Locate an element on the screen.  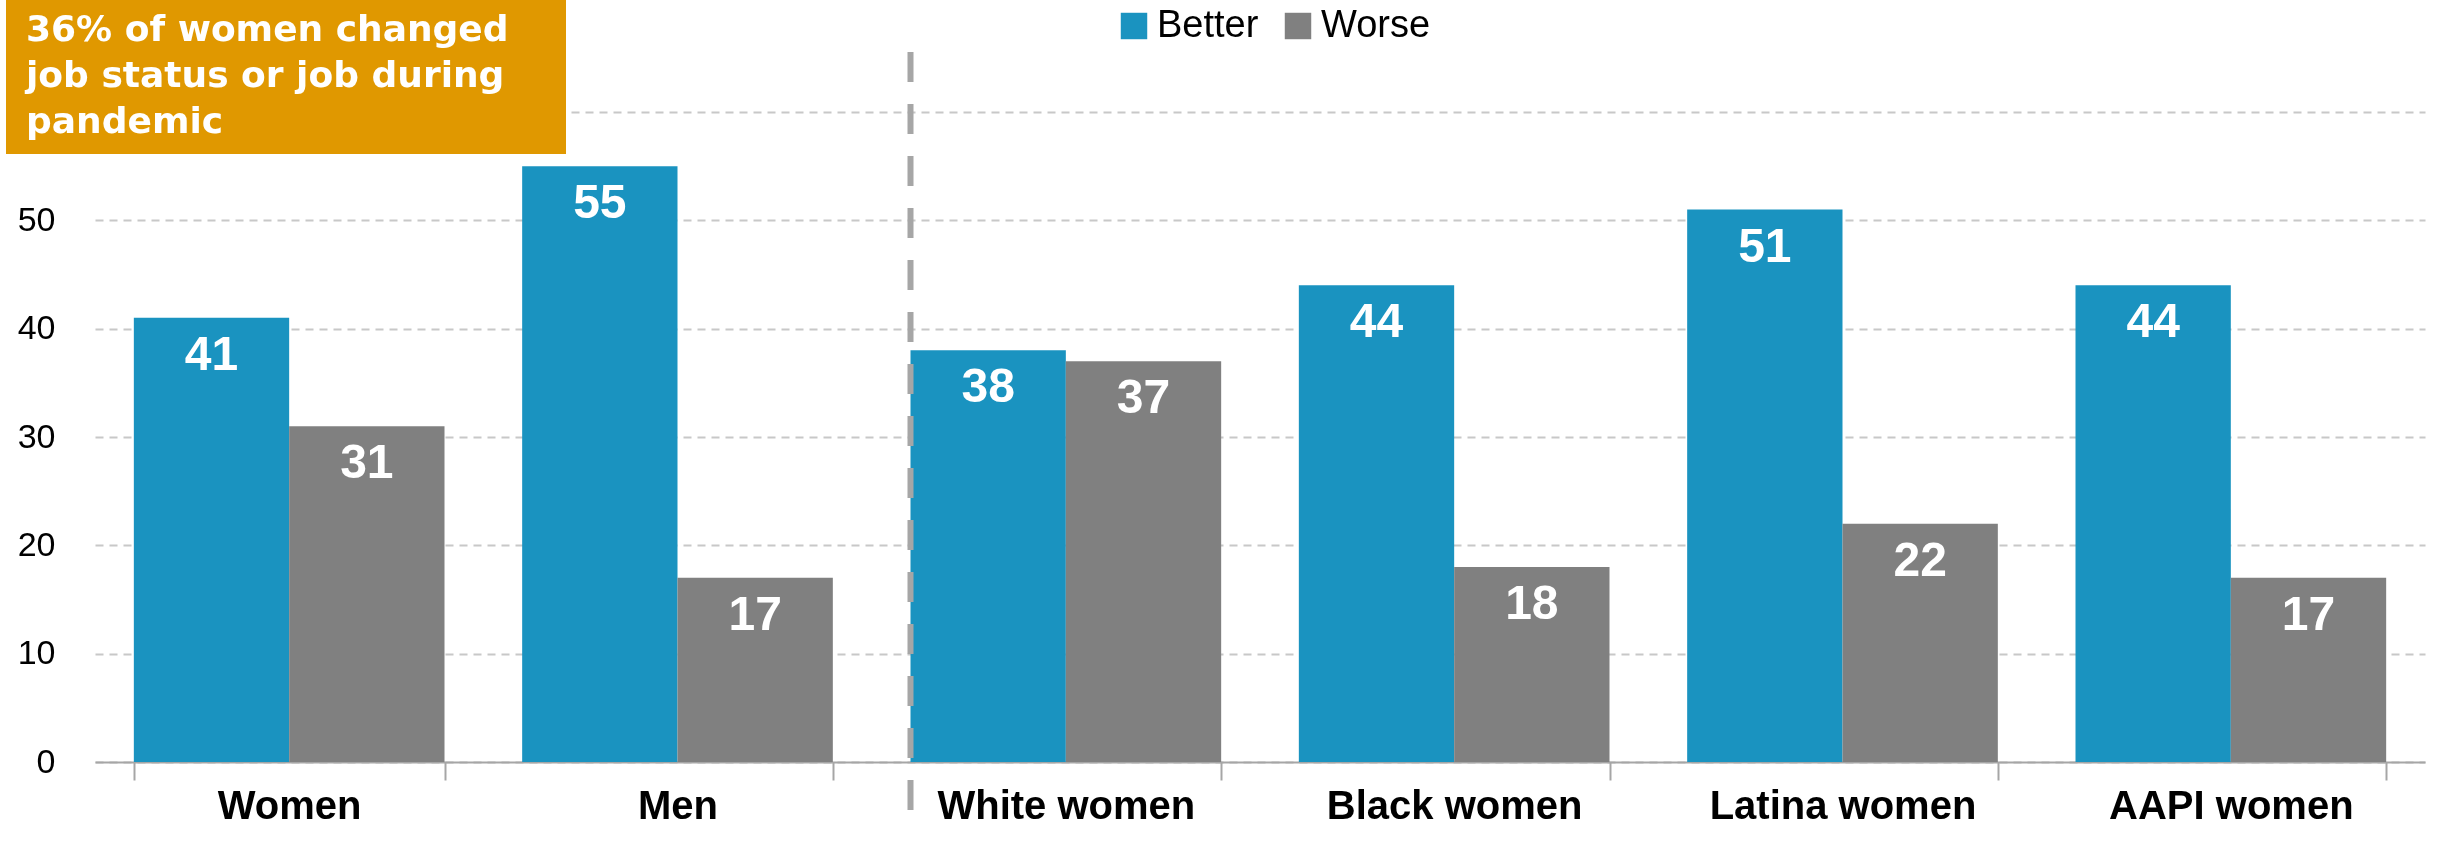
x-tick-label: Latina women is located at coordinates (1843, 804).